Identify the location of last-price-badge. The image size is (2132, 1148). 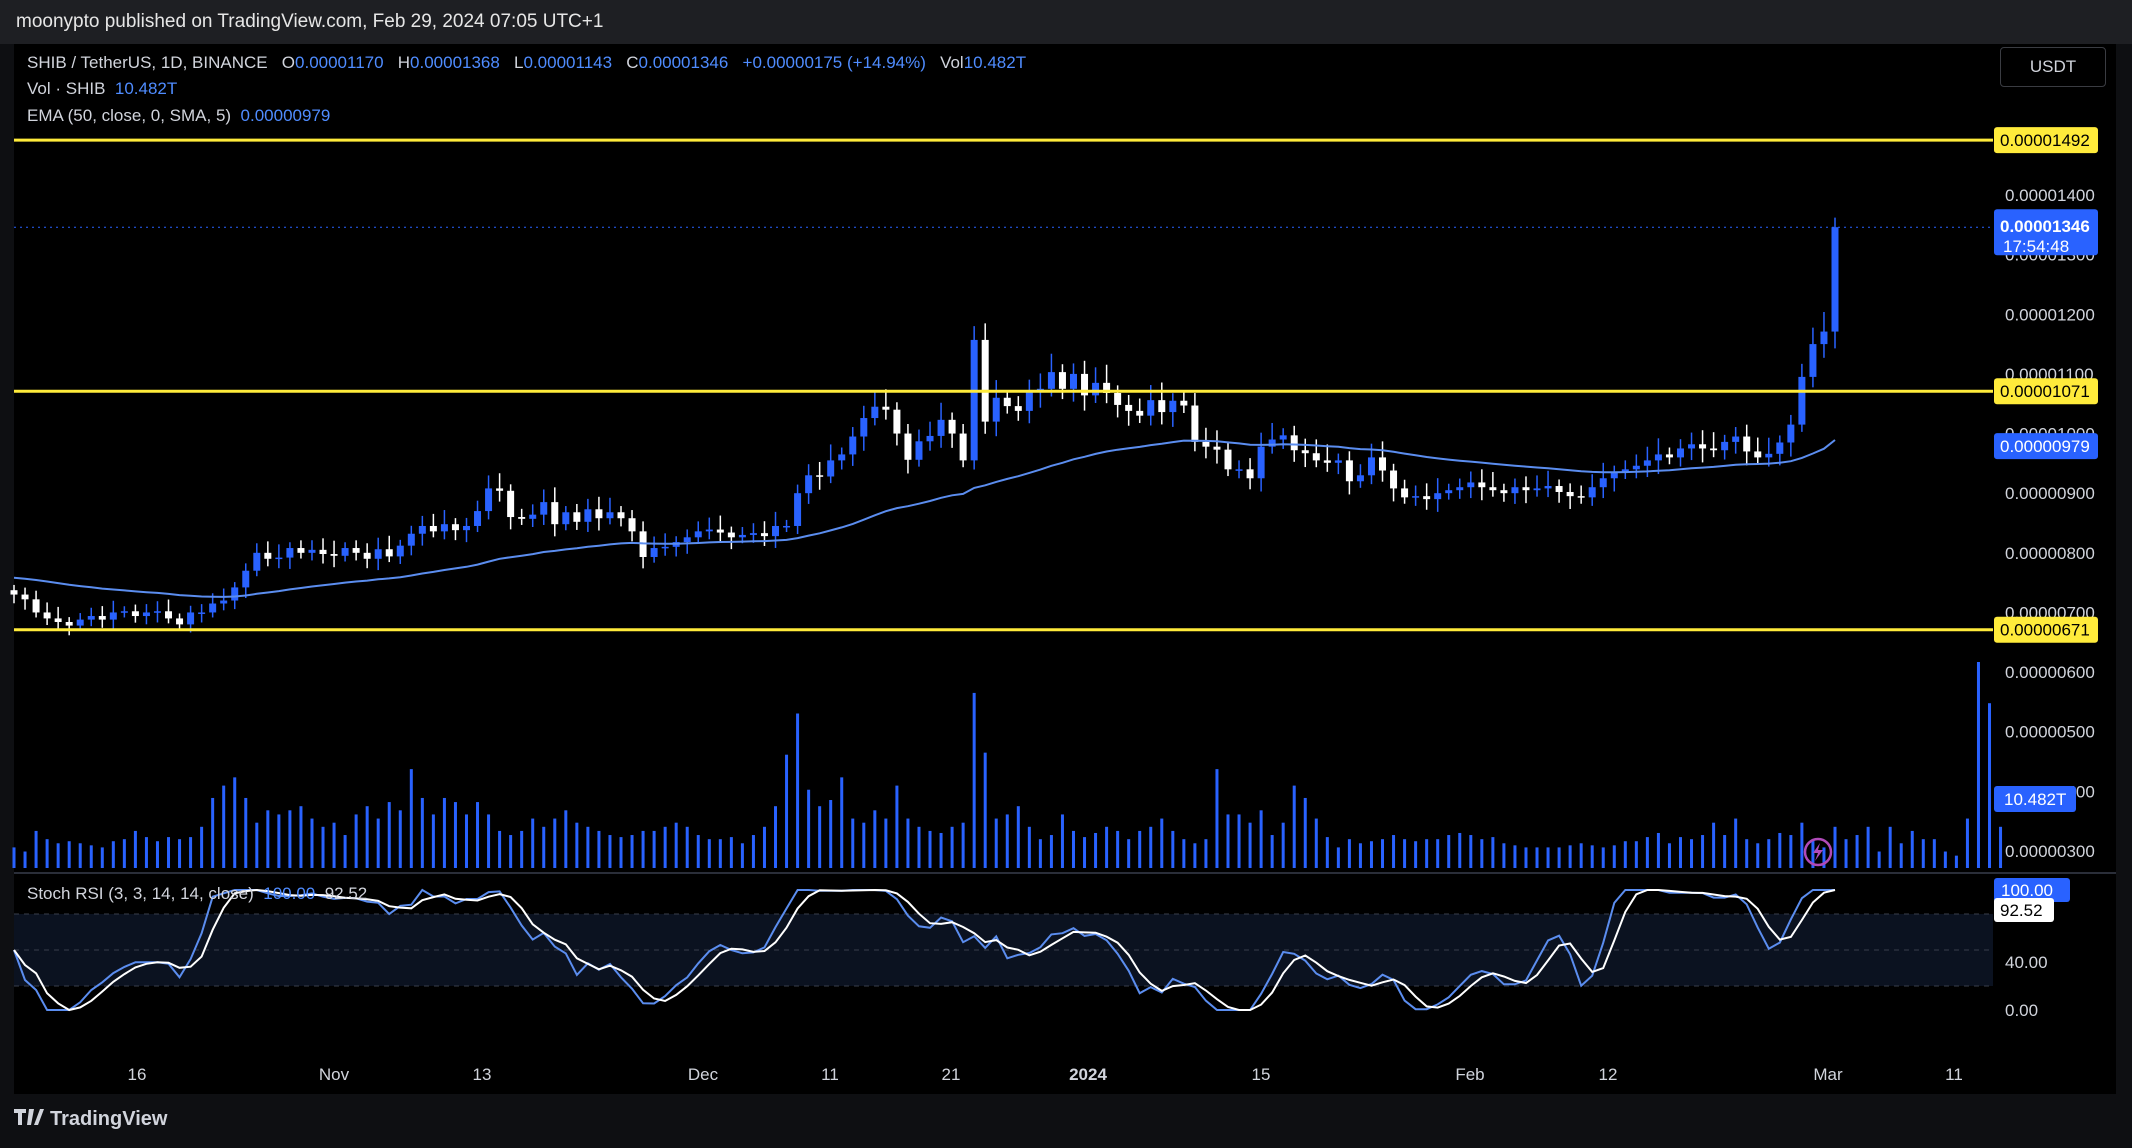
(2046, 232).